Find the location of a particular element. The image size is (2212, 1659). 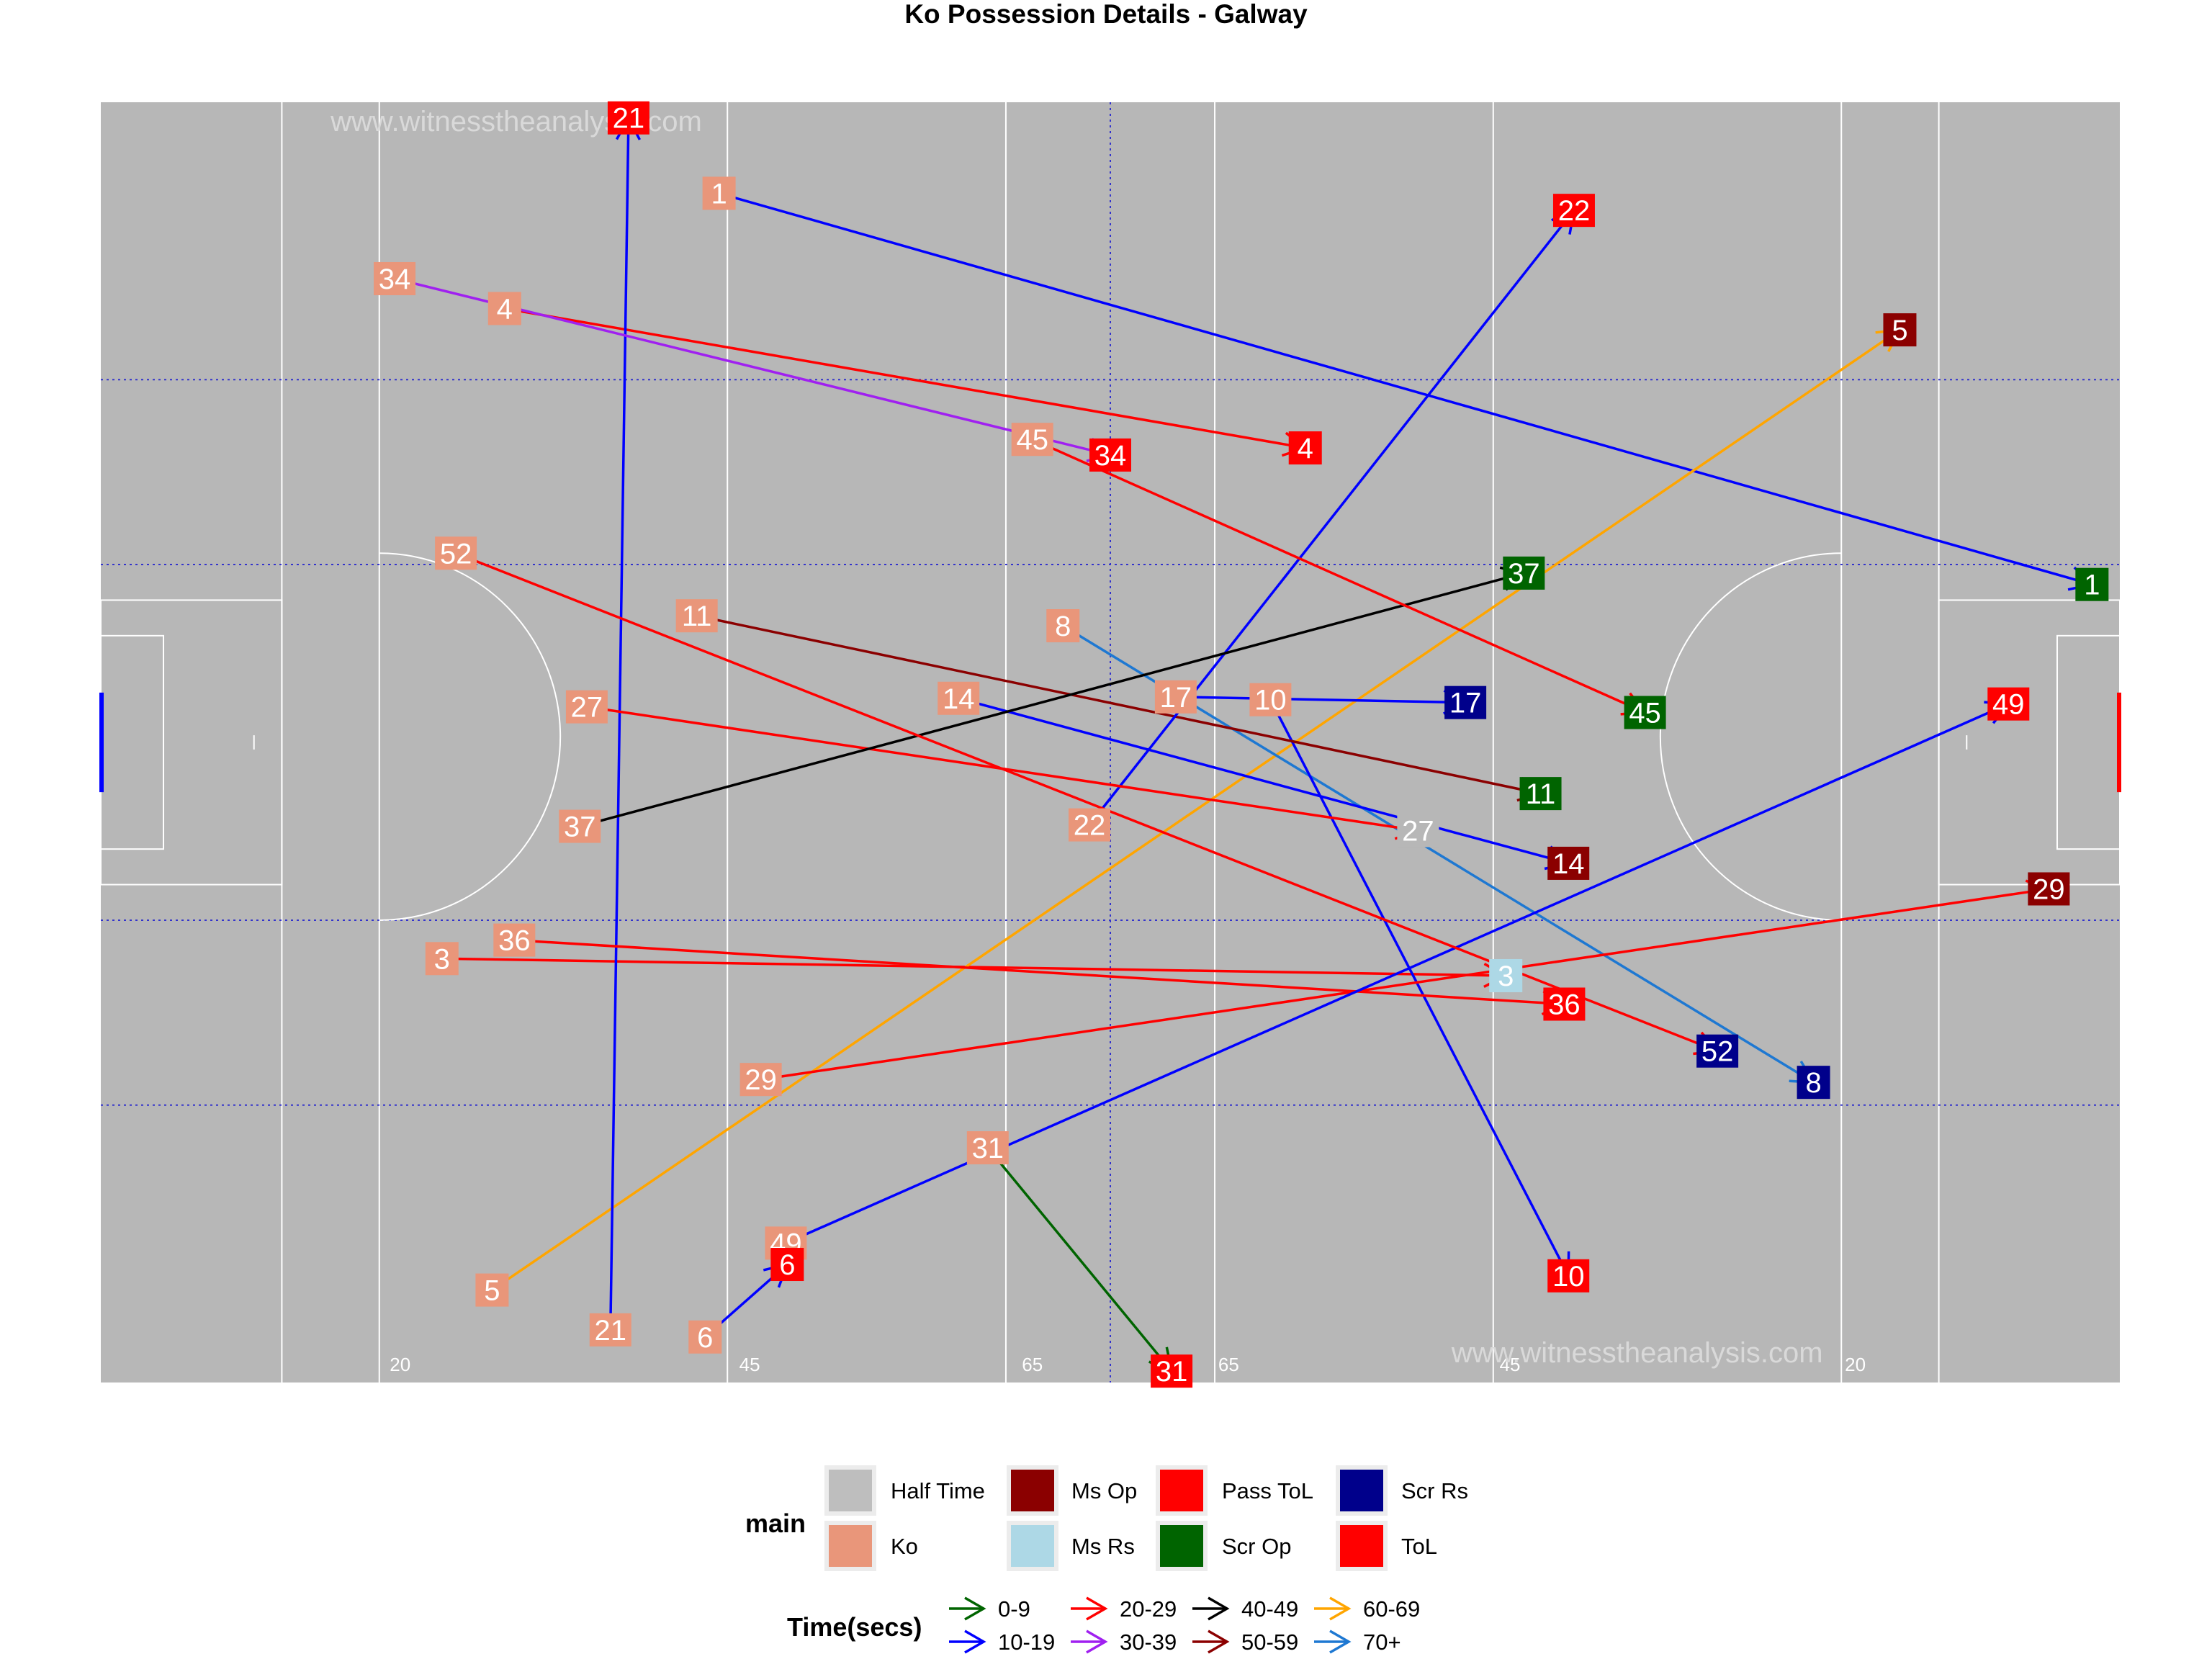

start-label: 1 is located at coordinates (719, 193).